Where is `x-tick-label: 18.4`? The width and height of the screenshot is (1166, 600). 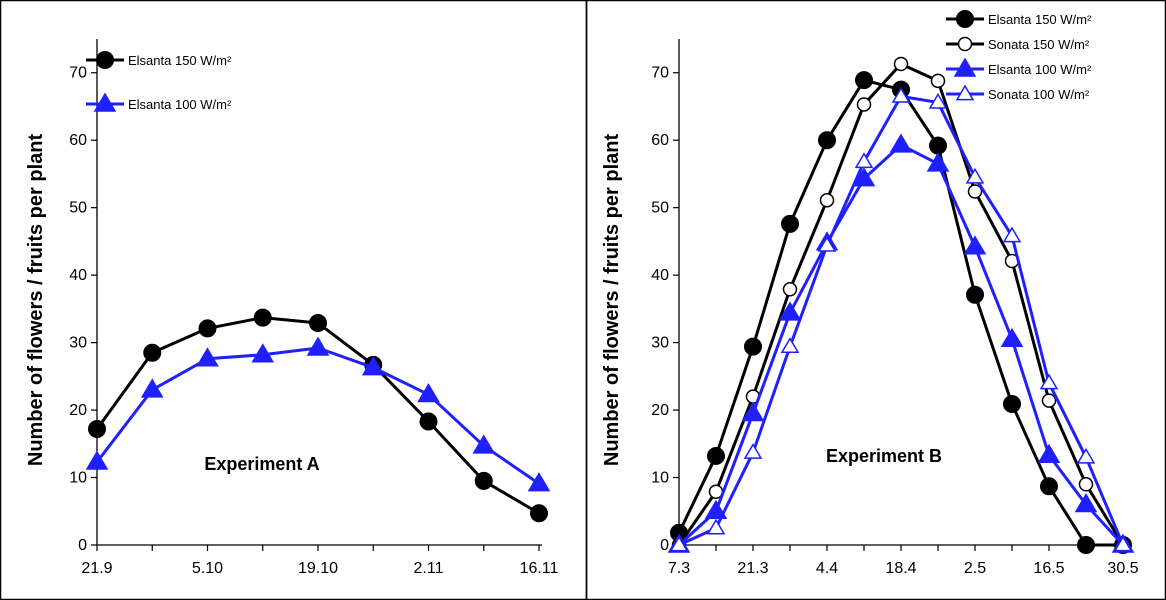 x-tick-label: 18.4 is located at coordinates (900, 568).